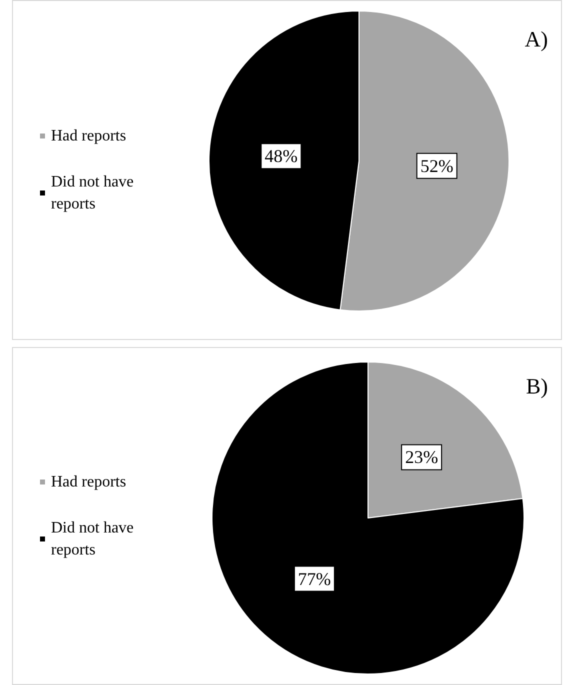 The height and width of the screenshot is (685, 565). Describe the element at coordinates (314, 578) in the screenshot. I see `data-label: 77%` at that location.